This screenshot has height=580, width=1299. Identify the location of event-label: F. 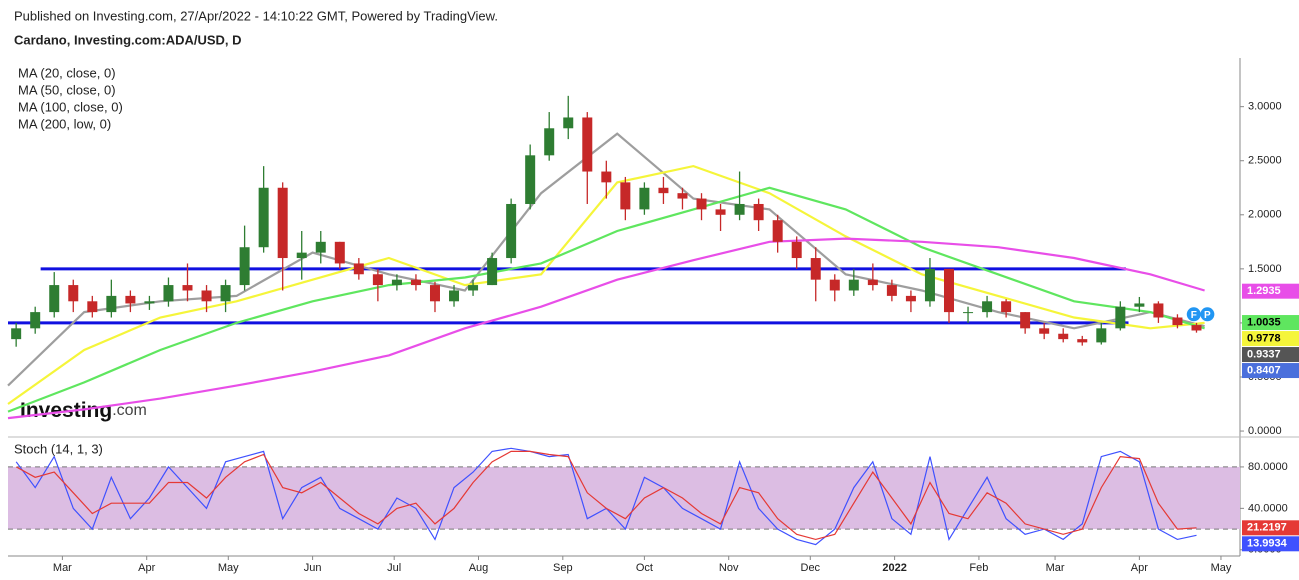
(1194, 315).